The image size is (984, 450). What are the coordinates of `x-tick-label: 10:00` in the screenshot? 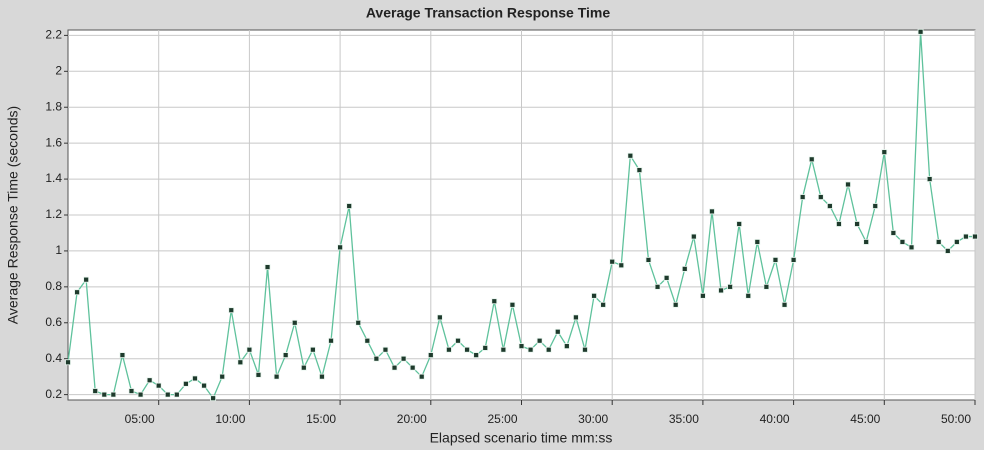 It's located at (230, 419).